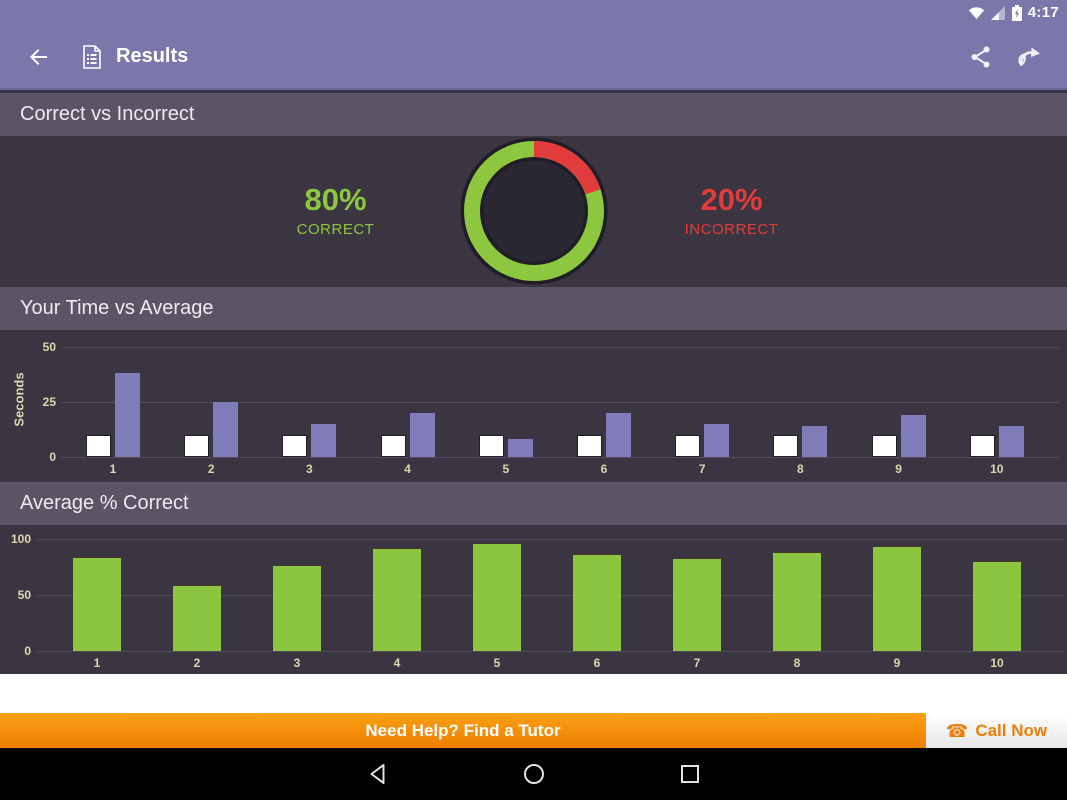 This screenshot has height=800, width=1067. Describe the element at coordinates (697, 663) in the screenshot. I see `x-axis-tick: 7` at that location.